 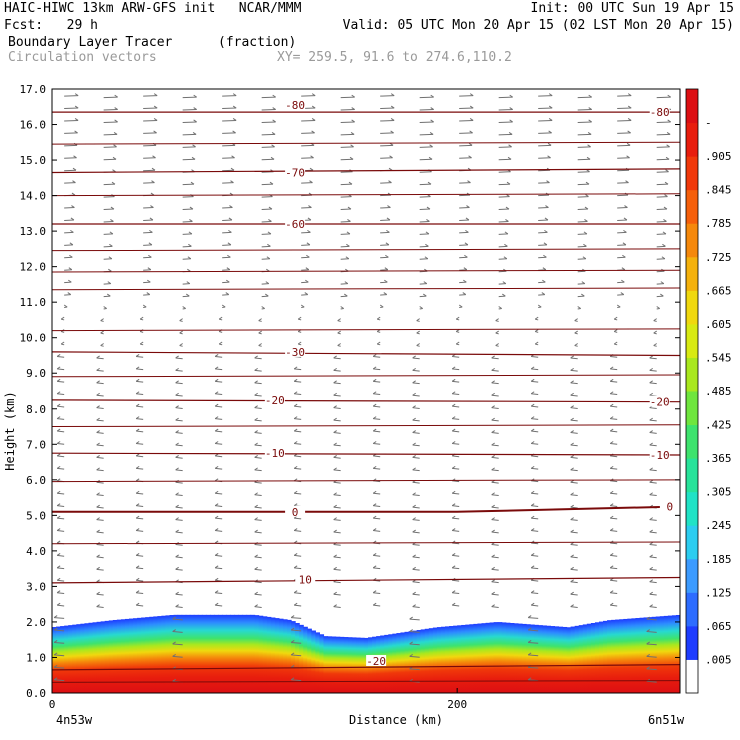 What do you see at coordinates (692, 173) in the screenshot?
I see `colorbar-segment` at bounding box center [692, 173].